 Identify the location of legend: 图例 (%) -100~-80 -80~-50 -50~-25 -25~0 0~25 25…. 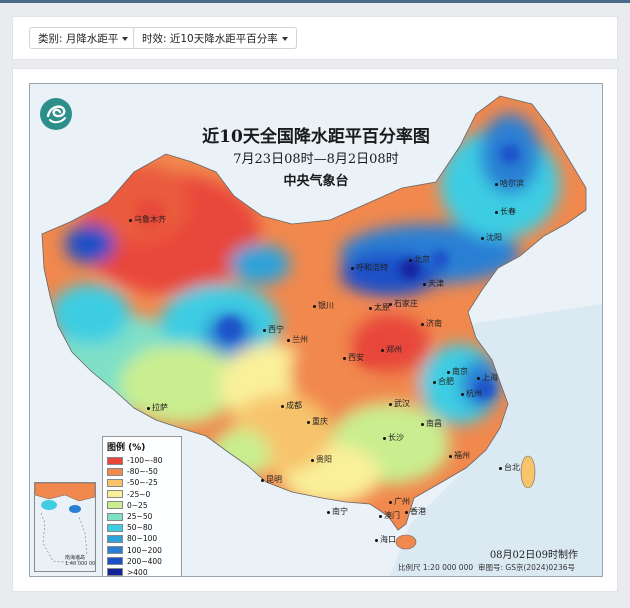
(142, 506).